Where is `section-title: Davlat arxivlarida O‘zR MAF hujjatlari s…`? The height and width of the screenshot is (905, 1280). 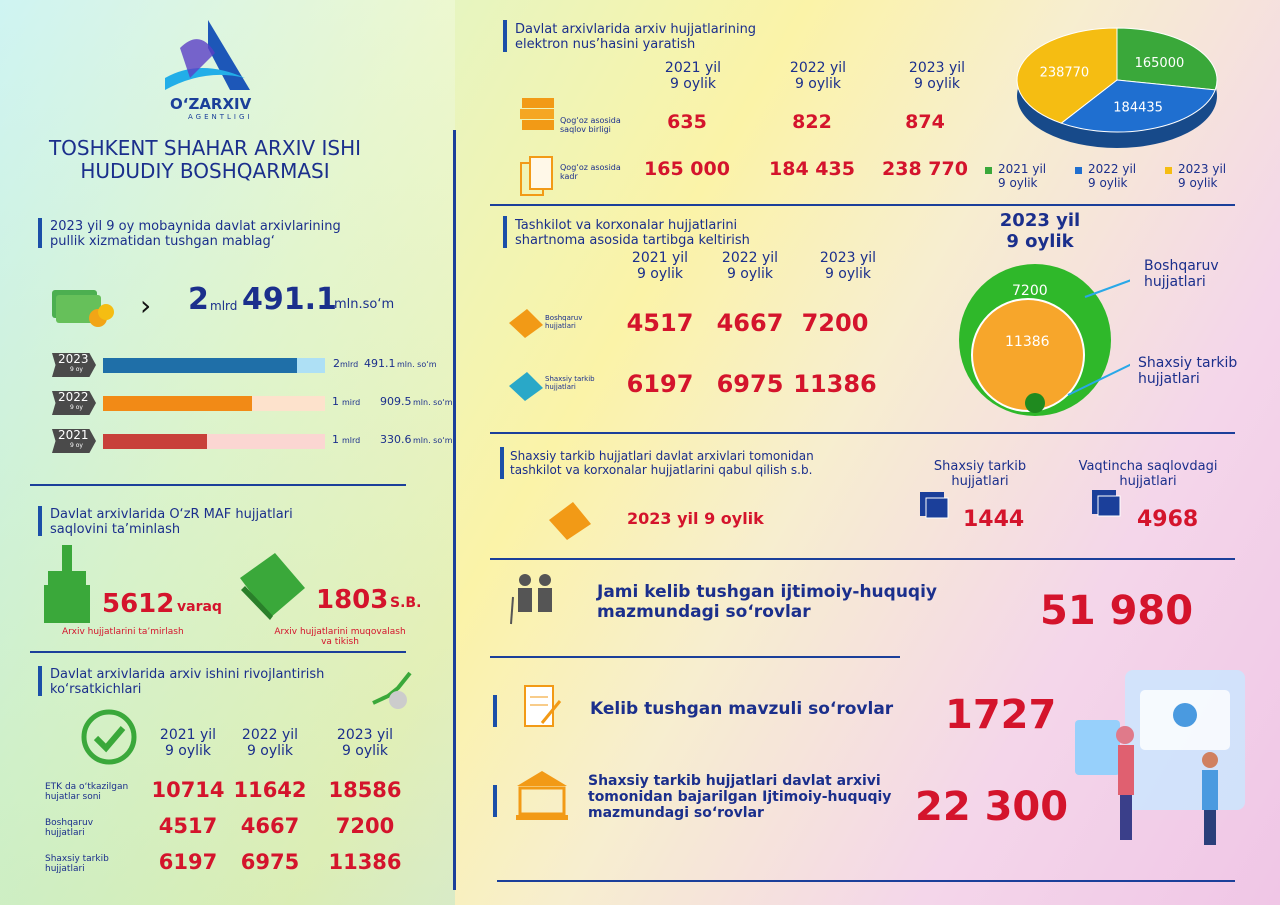 section-title: Davlat arxivlarida O‘zR MAF hujjatlari s… is located at coordinates (171, 522).